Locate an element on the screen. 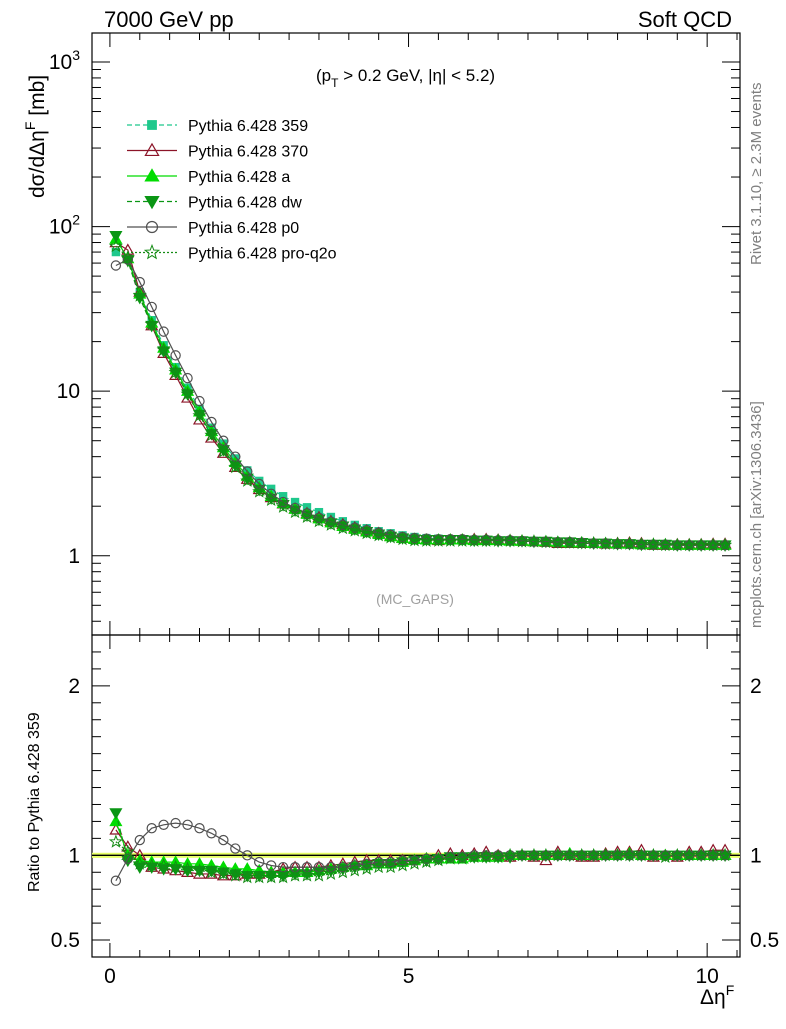  marker-triangle-up is located at coordinates (152, 149).